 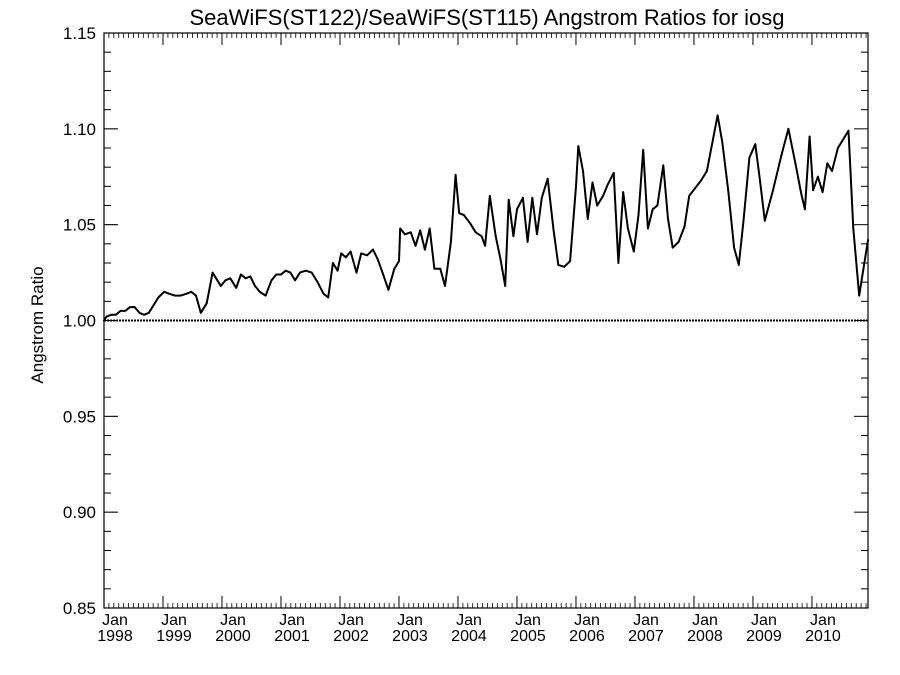 I want to click on y-axis-label: Angstrom Ratio, so click(x=37, y=324).